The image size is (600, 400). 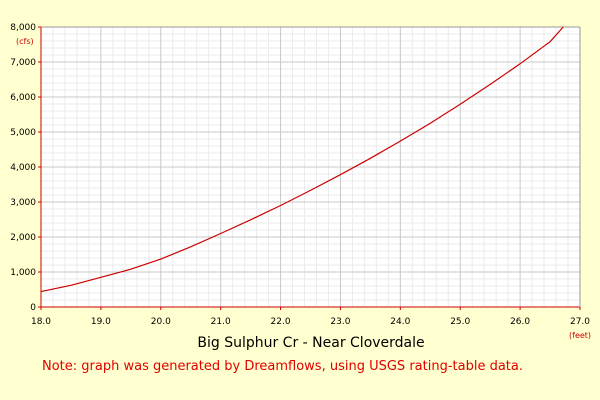 What do you see at coordinates (33, 308) in the screenshot?
I see `y-tick-label: 0` at bounding box center [33, 308].